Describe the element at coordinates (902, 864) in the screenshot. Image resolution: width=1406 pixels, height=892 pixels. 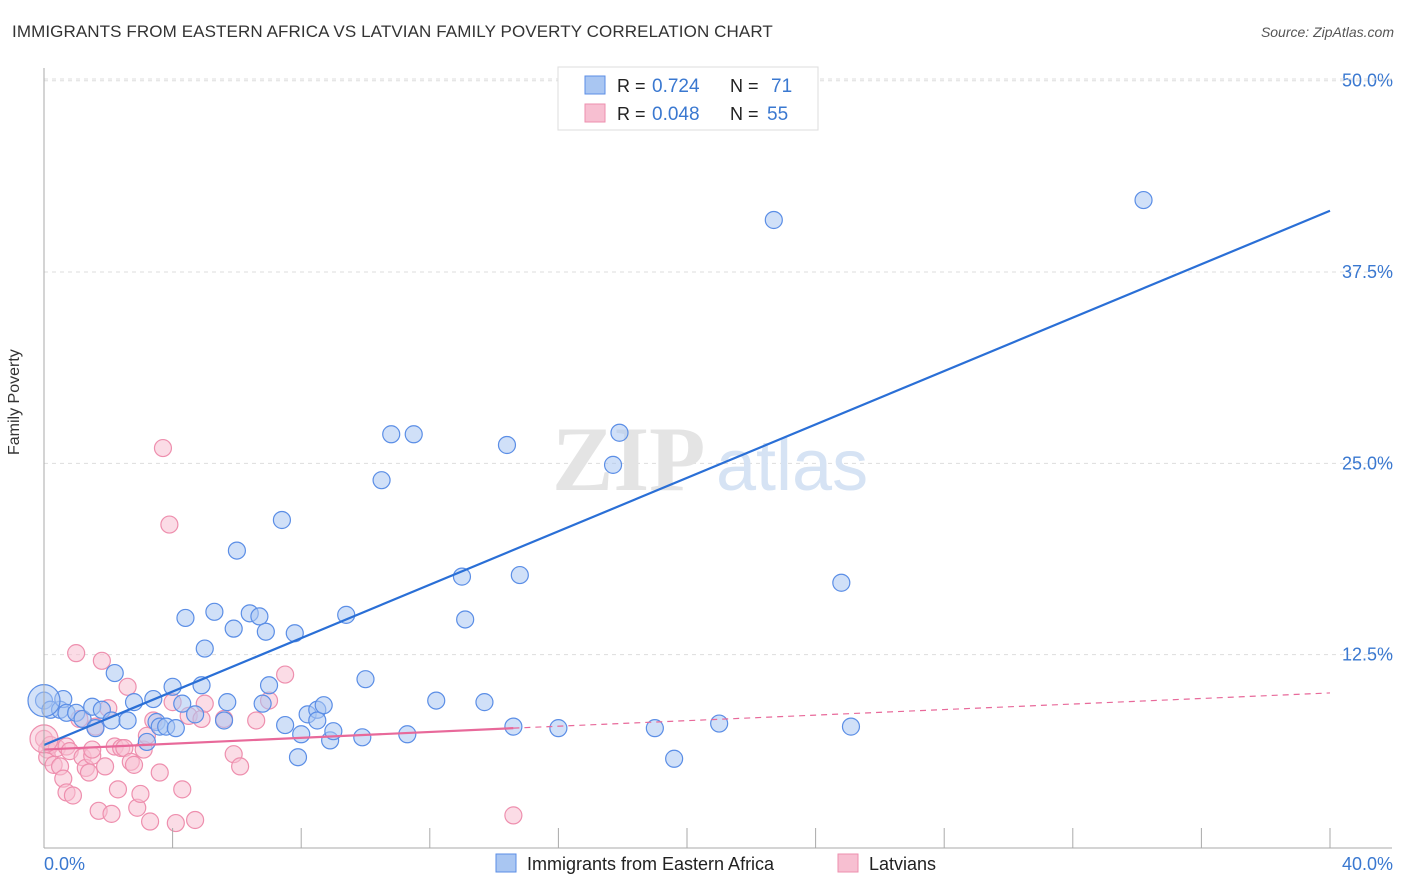
I see `bottom-legend-label-pink: Latvians` at that location.